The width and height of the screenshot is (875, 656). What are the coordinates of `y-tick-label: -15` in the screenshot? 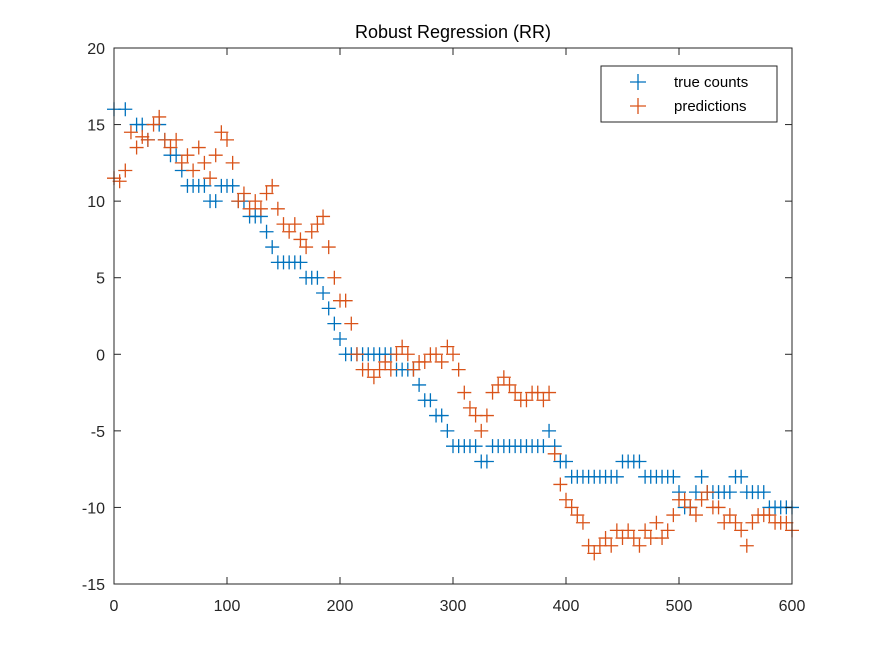 It's located at (93, 585).